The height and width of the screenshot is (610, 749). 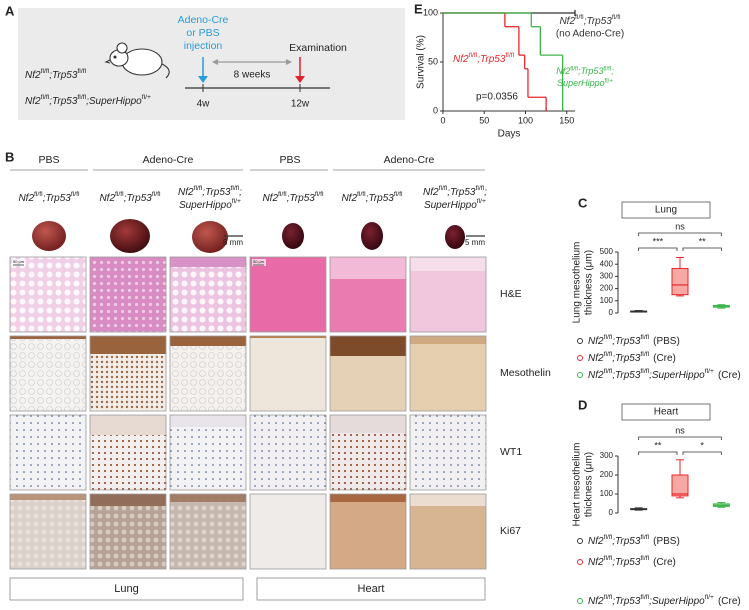 What do you see at coordinates (510, 531) in the screenshot?
I see `stain-label: Ki67` at bounding box center [510, 531].